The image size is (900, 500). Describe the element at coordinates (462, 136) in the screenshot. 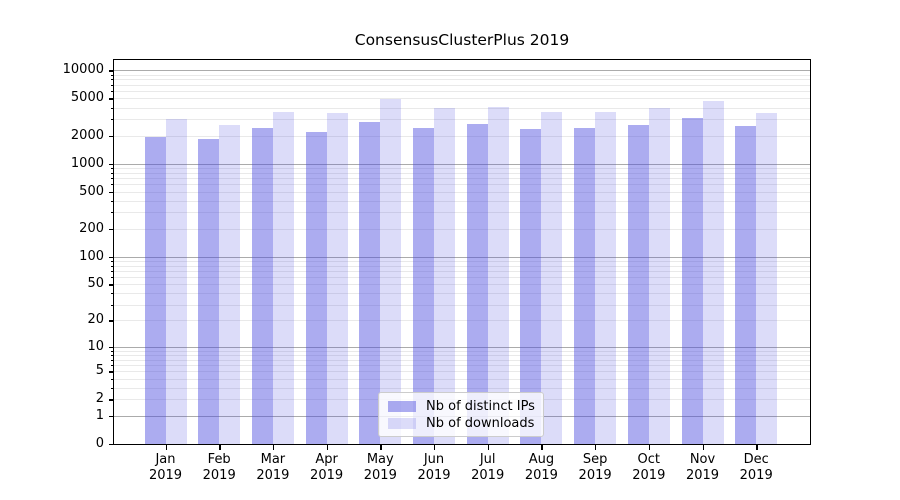

I see `gridline-minor-2000` at that location.